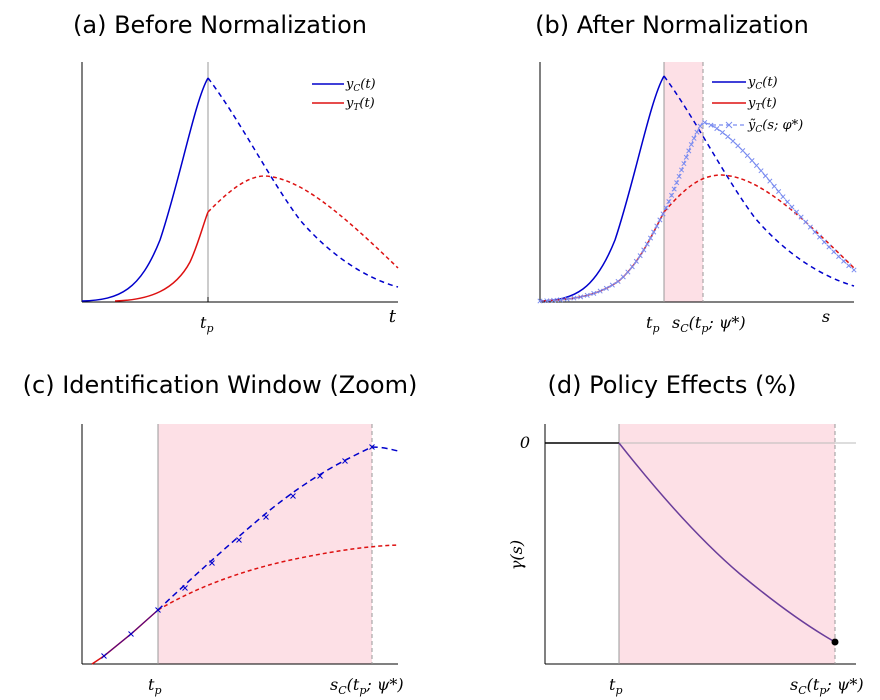  I want to click on panel-b-xtick-s: sC(tp; ψ*), so click(709, 324).